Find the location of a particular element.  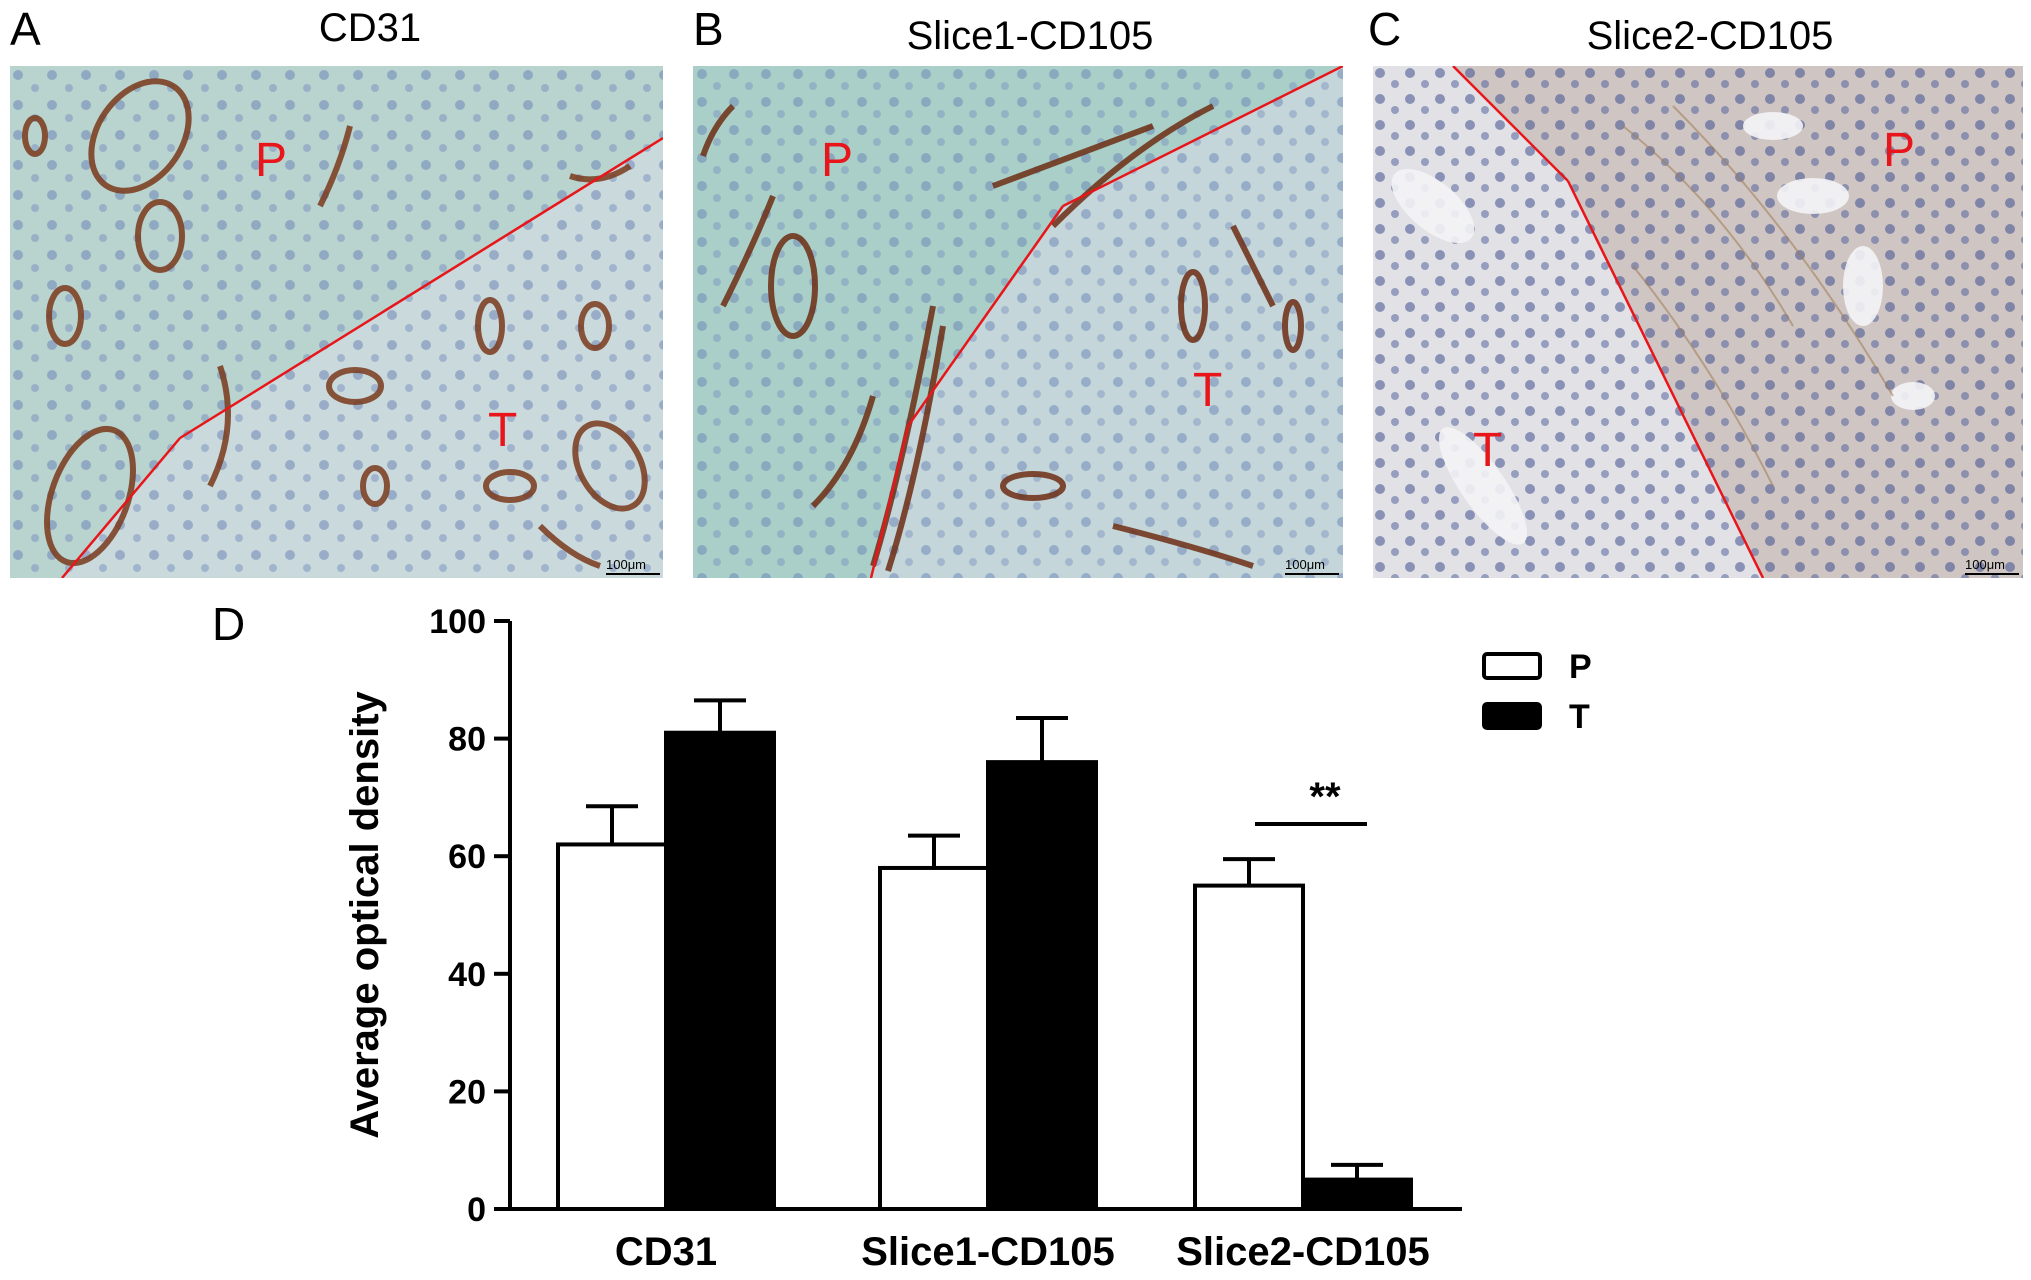

y-tick-label: 60 is located at coordinates (467, 857).